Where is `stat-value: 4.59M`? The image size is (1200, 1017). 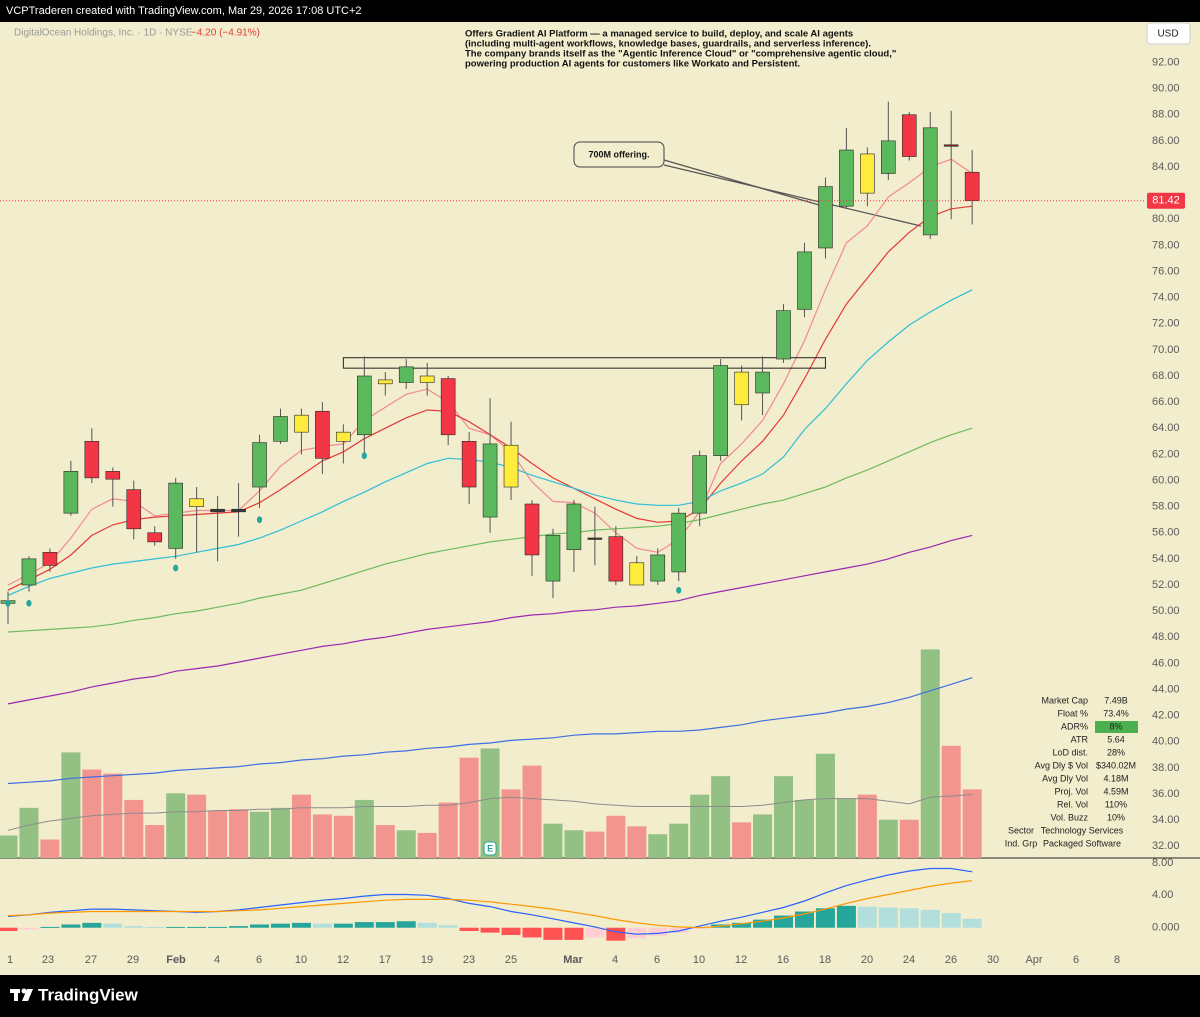 stat-value: 4.59M is located at coordinates (1115, 791).